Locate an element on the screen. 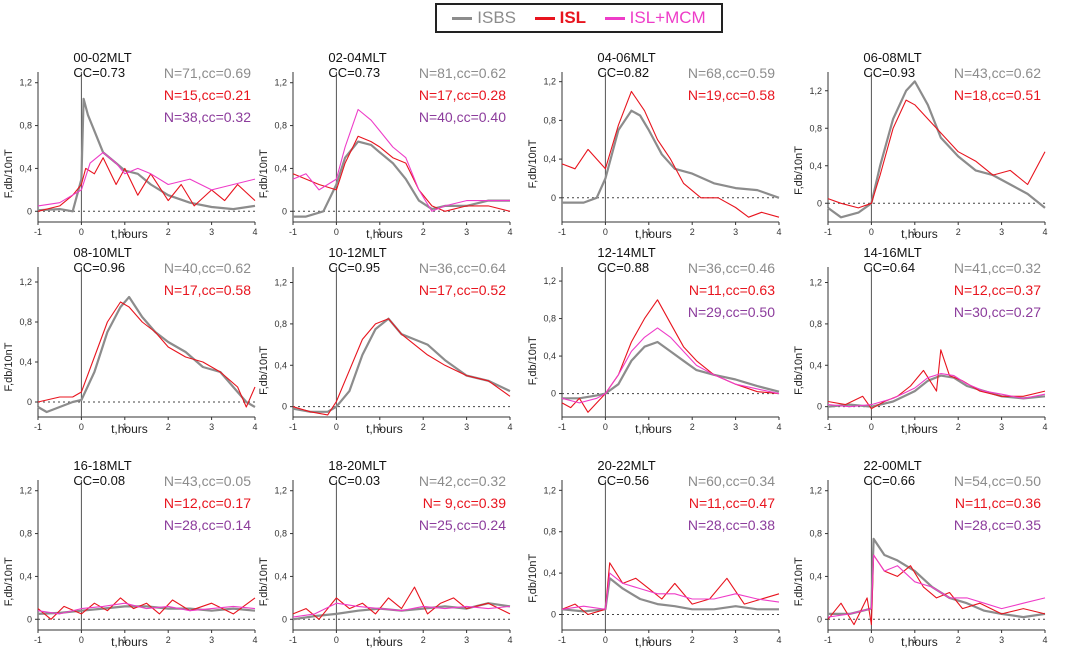 The height and width of the screenshot is (652, 1065). stat-label: N=43,cc=0.62 is located at coordinates (997, 73).